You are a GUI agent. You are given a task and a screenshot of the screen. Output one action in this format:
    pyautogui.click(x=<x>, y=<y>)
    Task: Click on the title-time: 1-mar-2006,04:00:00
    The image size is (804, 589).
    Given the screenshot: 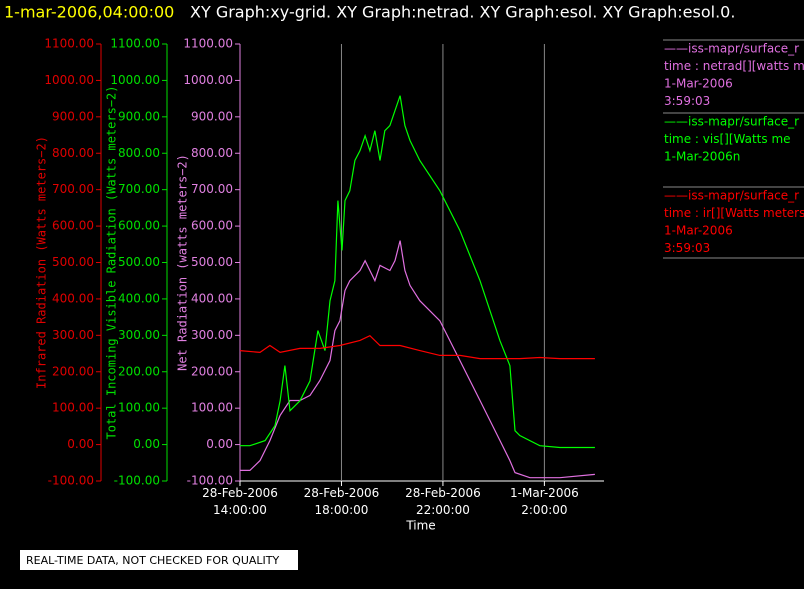 What is the action you would take?
    pyautogui.click(x=89, y=12)
    